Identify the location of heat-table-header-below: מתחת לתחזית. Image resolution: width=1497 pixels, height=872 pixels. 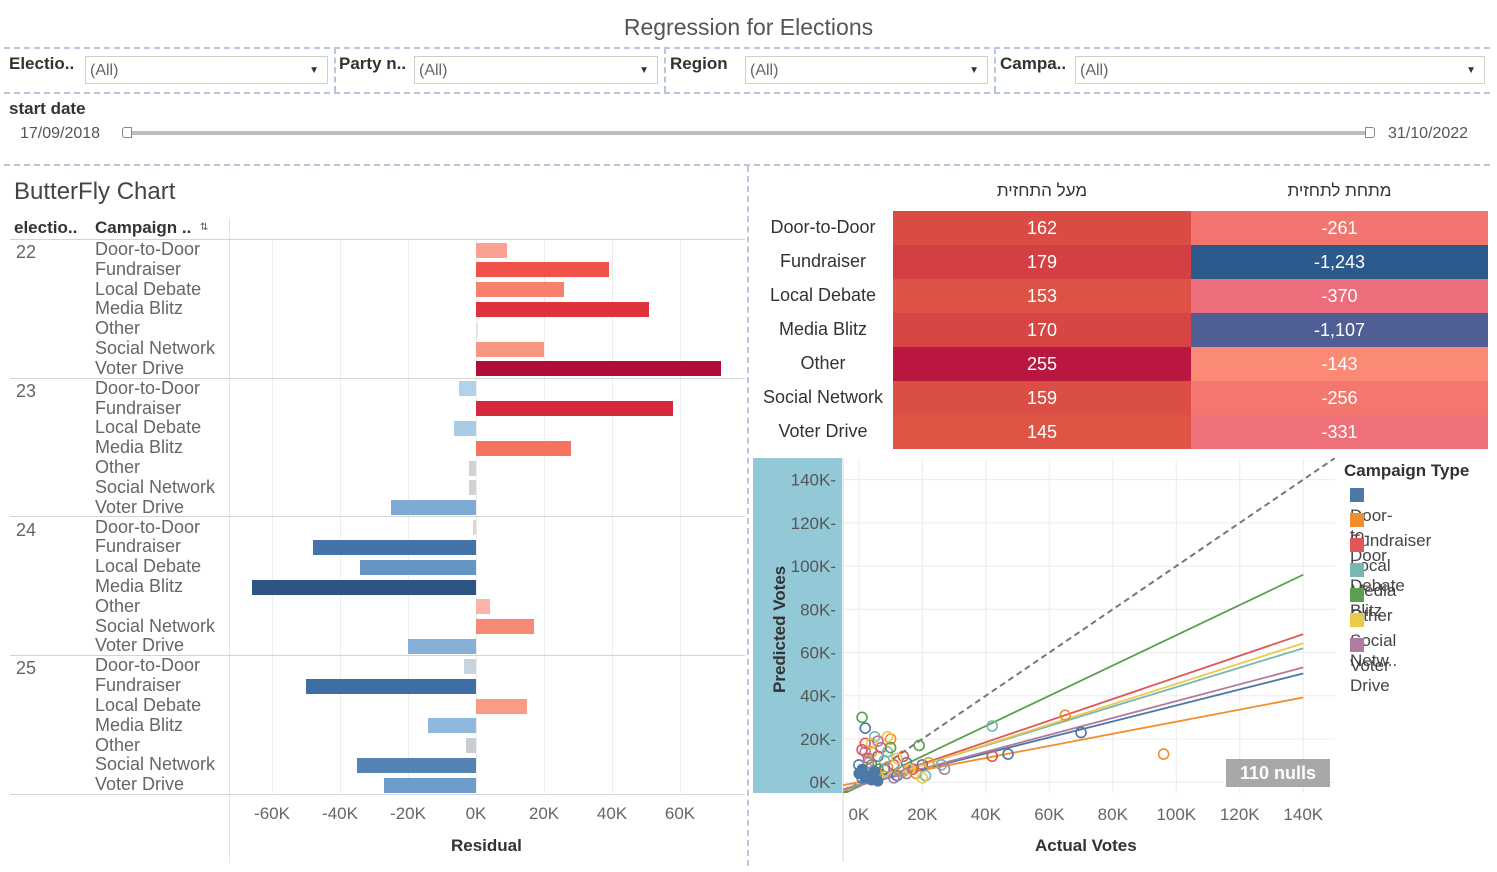
(1339, 190).